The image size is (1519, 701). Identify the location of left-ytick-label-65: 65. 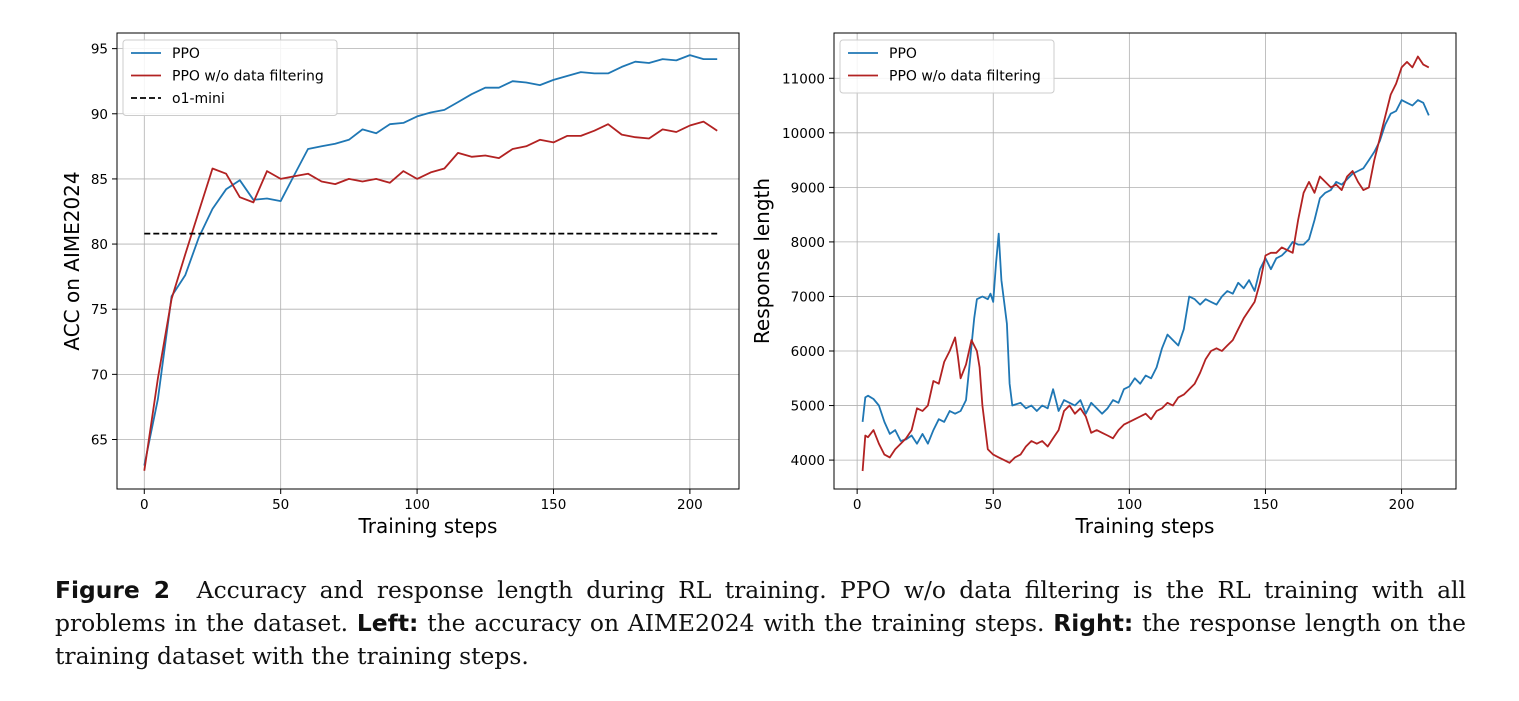
(99, 440).